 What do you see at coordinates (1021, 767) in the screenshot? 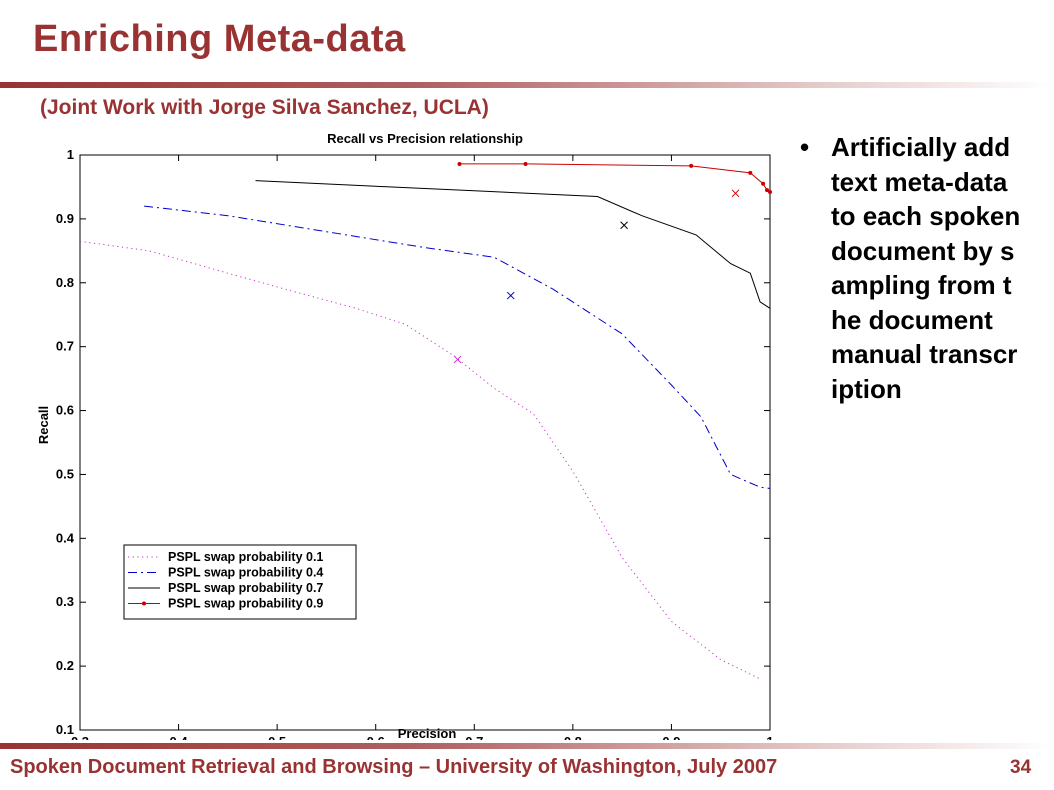
I see `page-number: 34` at bounding box center [1021, 767].